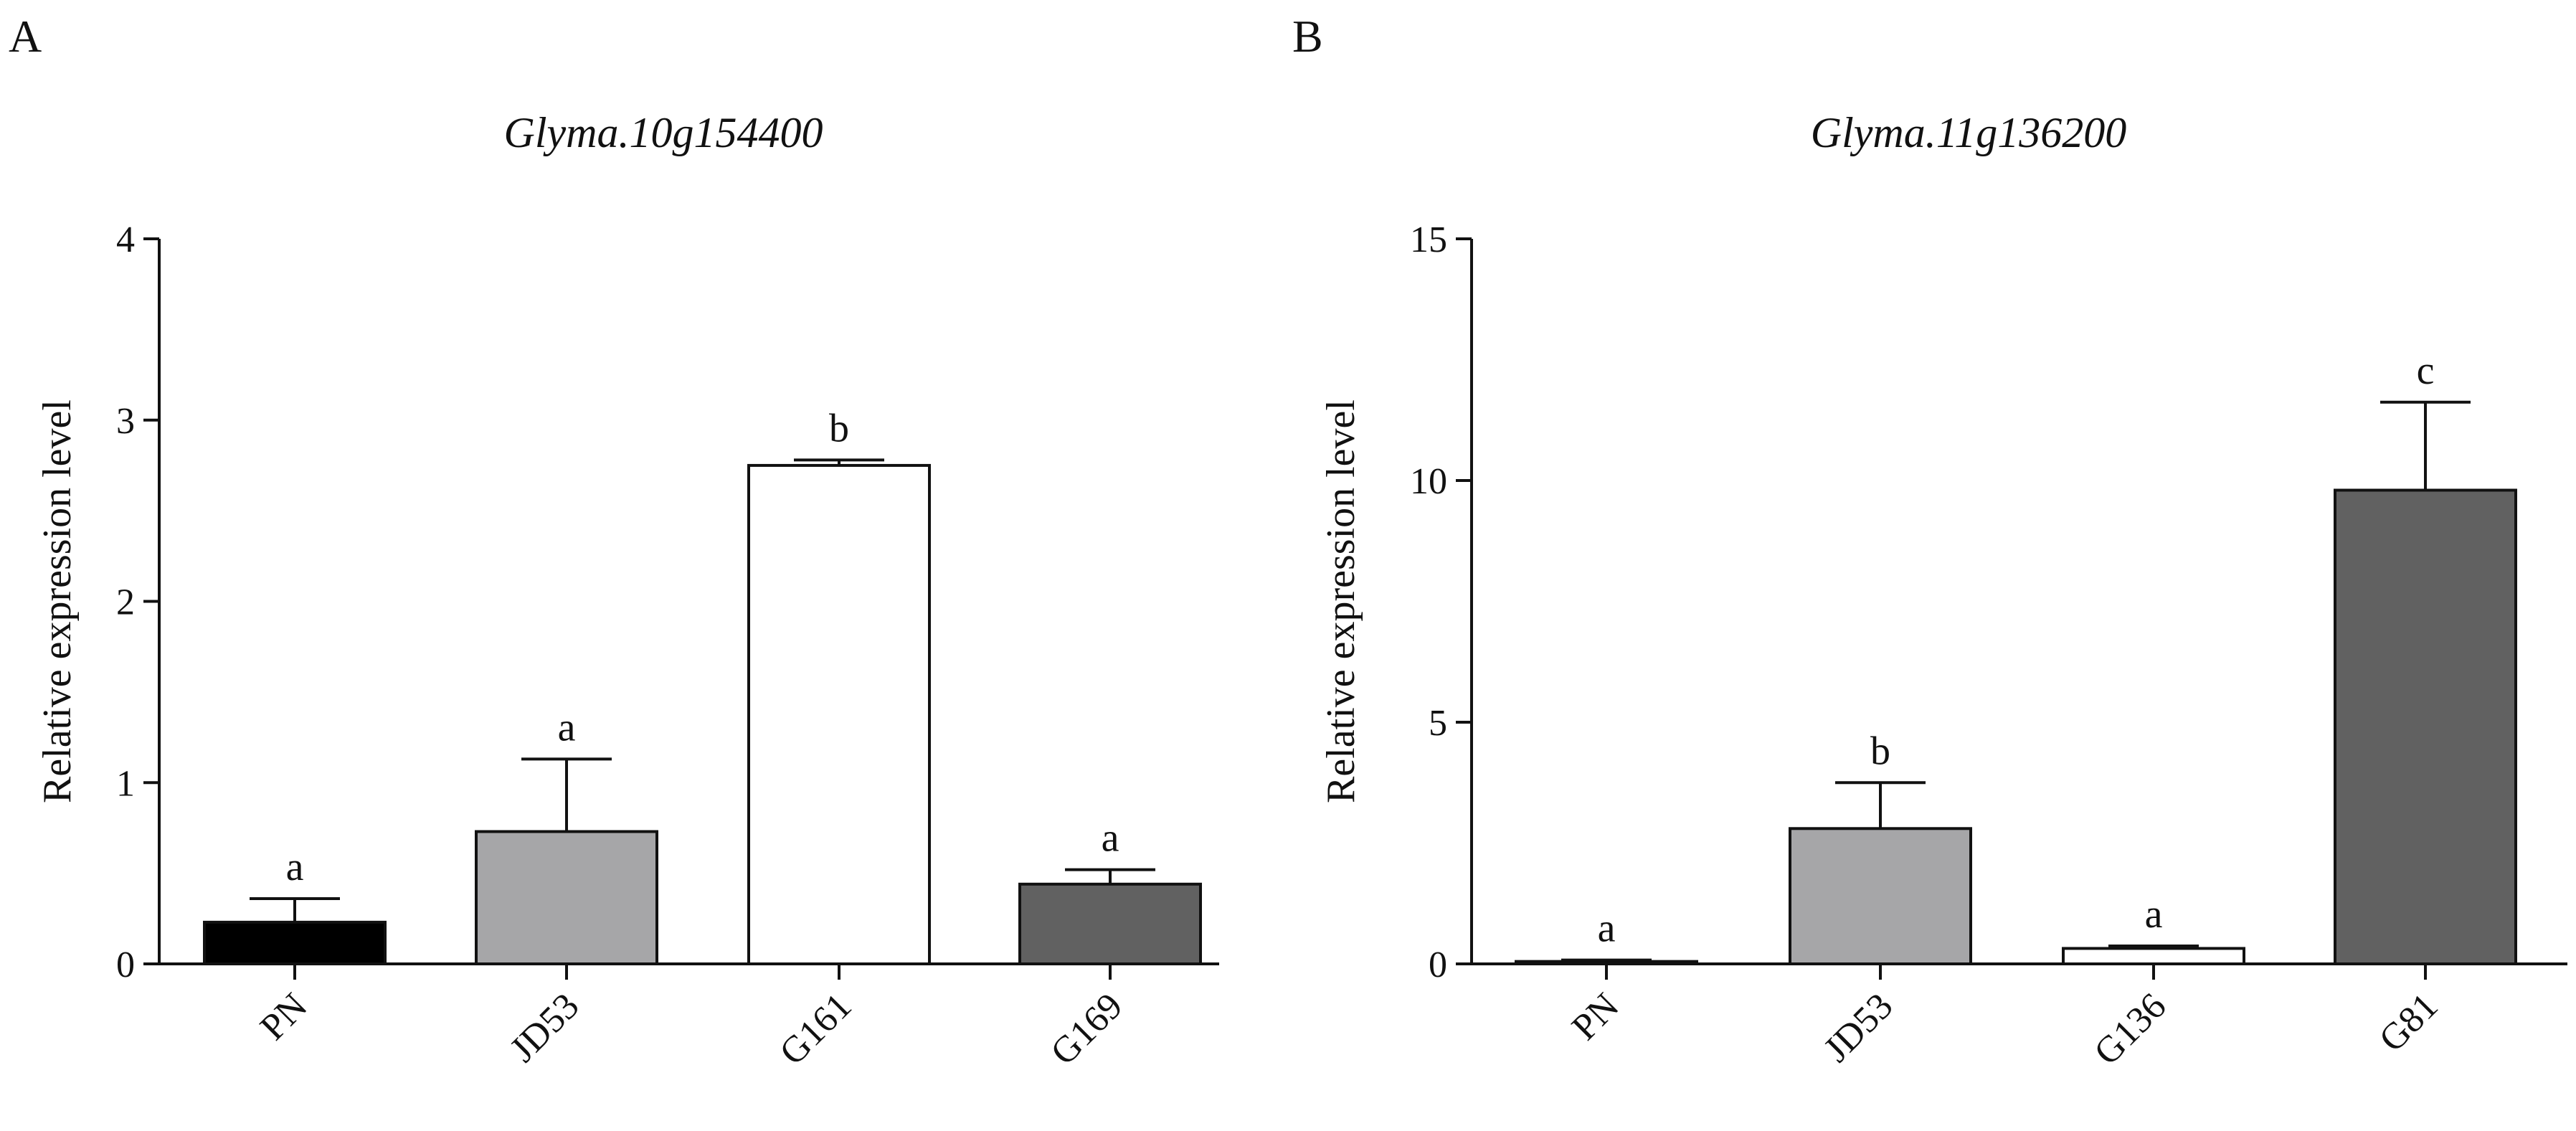  Describe the element at coordinates (1086, 1029) in the screenshot. I see `category-label: G169` at that location.